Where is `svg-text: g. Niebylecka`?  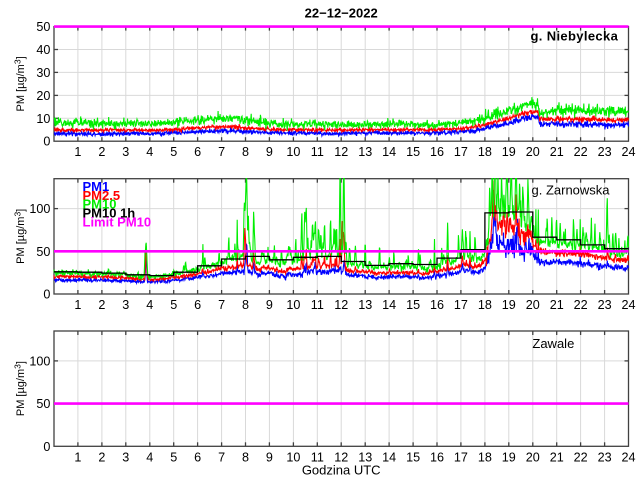
svg-text: g. Niebylecka is located at coordinates (575, 36).